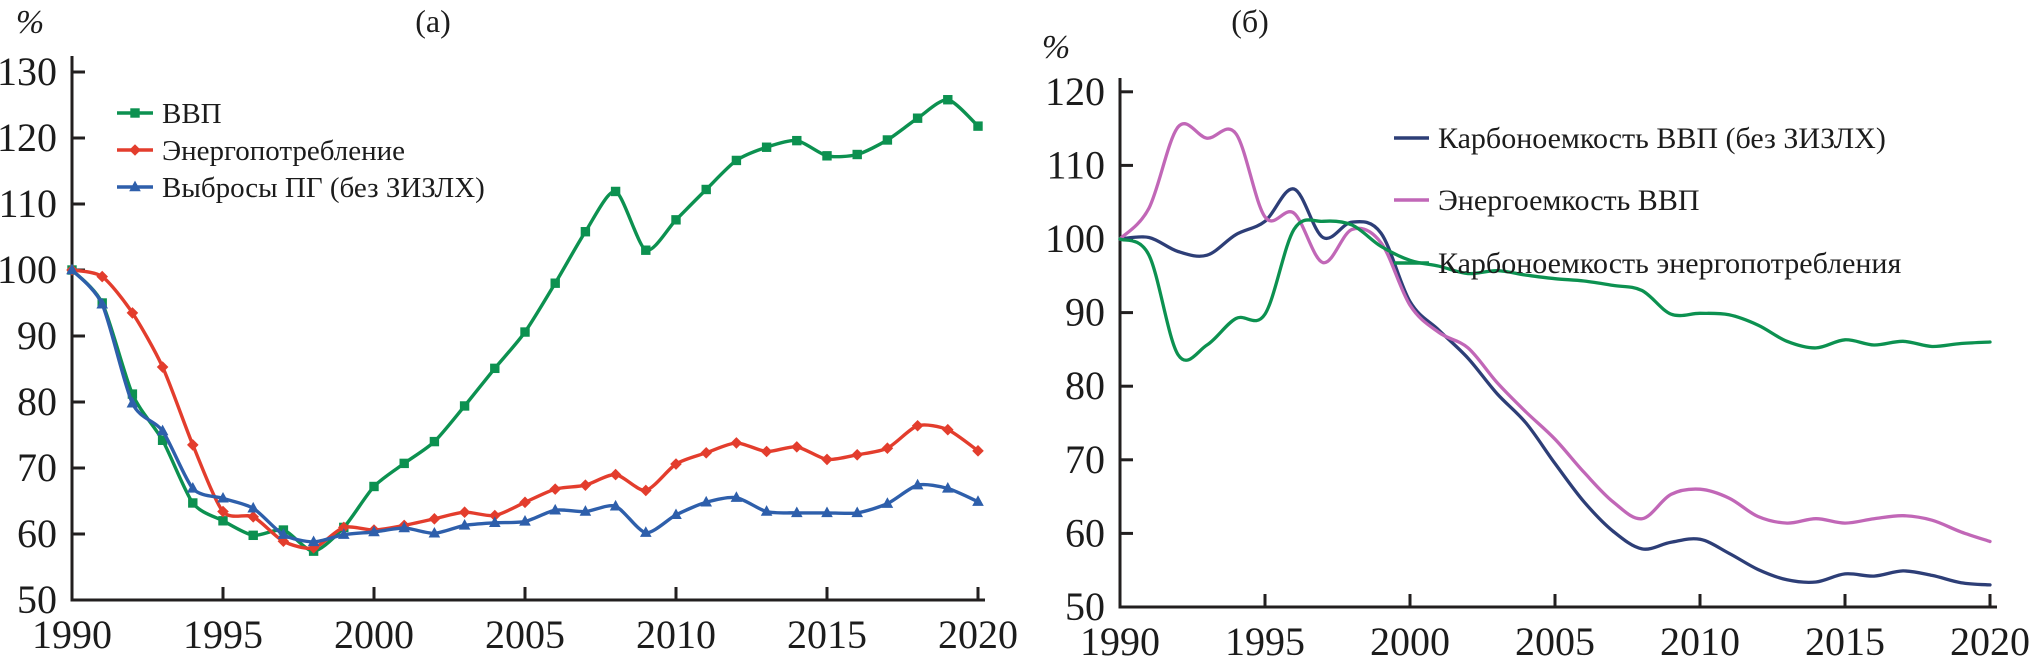 Image resolution: width=2030 pixels, height=671 pixels. What do you see at coordinates (37, 335) in the screenshot?
I see `y-tick-label: 90` at bounding box center [37, 335].